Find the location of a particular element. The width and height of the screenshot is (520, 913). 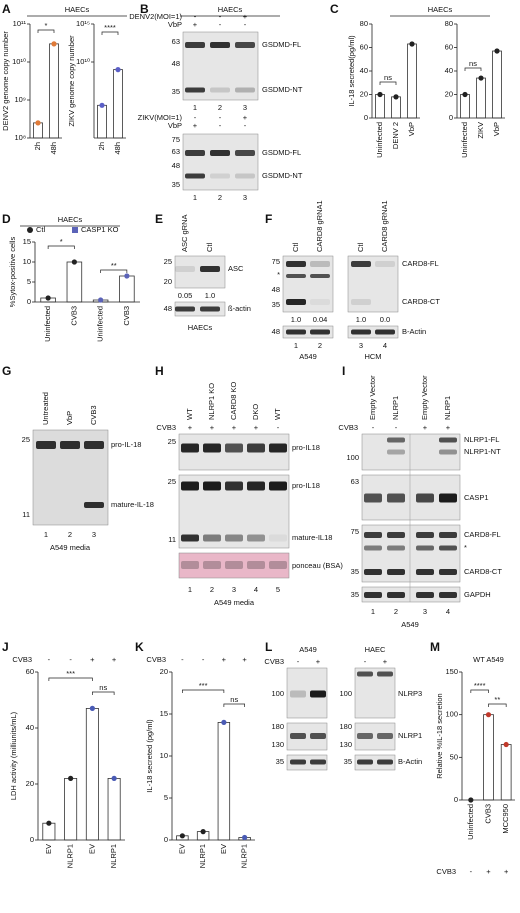

cell-label: A549 is located at coordinates (308, 649).